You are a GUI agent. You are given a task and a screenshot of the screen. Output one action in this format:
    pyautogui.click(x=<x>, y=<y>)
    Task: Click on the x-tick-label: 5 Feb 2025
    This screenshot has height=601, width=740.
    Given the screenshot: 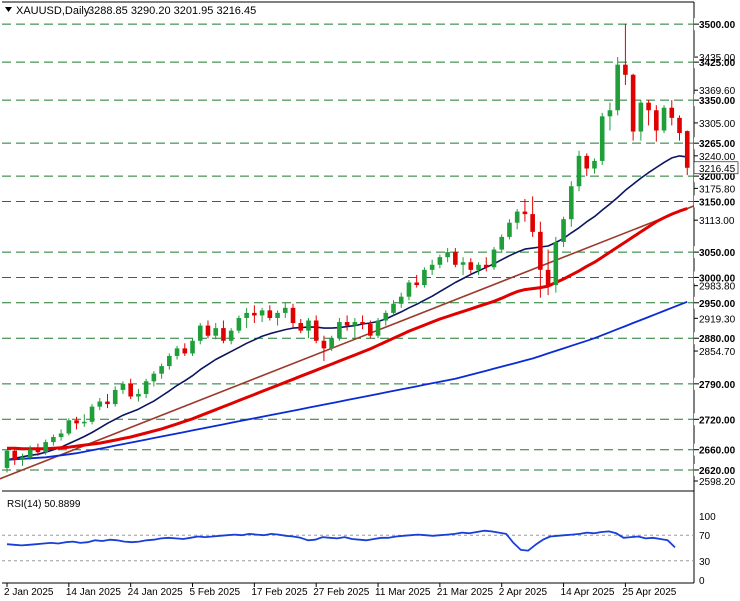 What is the action you would take?
    pyautogui.click(x=215, y=592)
    